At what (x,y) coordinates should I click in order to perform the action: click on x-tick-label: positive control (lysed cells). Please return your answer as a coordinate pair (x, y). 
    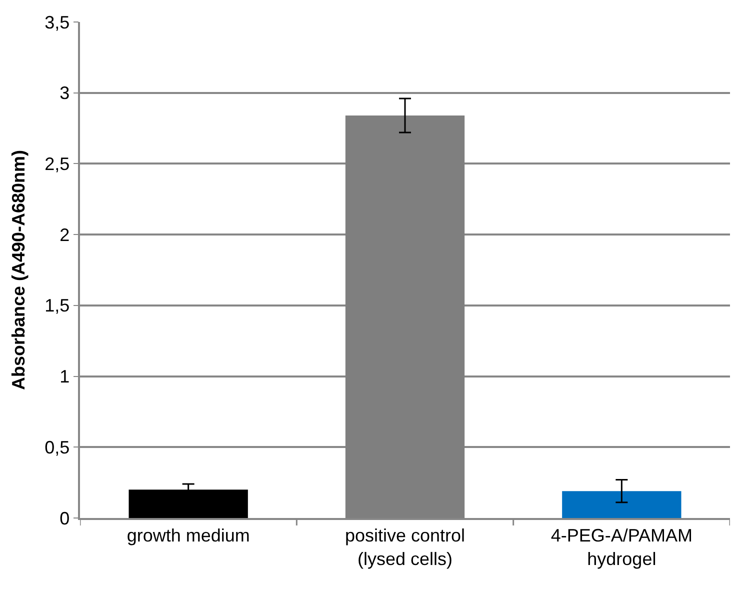
    Looking at the image, I should click on (405, 547).